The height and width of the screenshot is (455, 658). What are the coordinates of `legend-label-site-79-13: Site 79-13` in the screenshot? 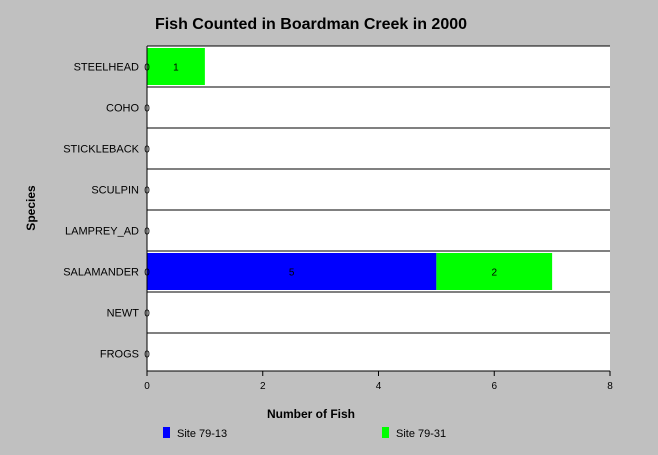 It's located at (202, 434).